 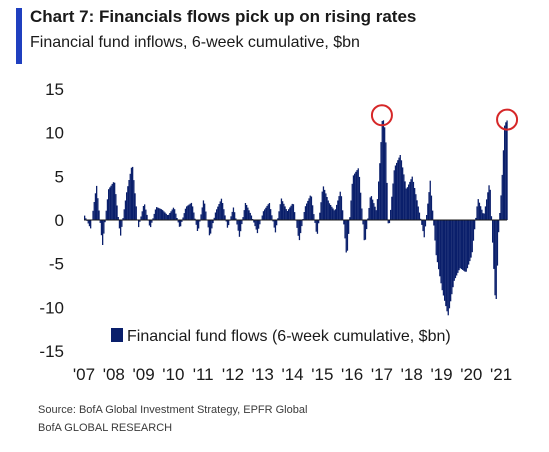 What do you see at coordinates (19, 36) in the screenshot?
I see `title-accent-bar` at bounding box center [19, 36].